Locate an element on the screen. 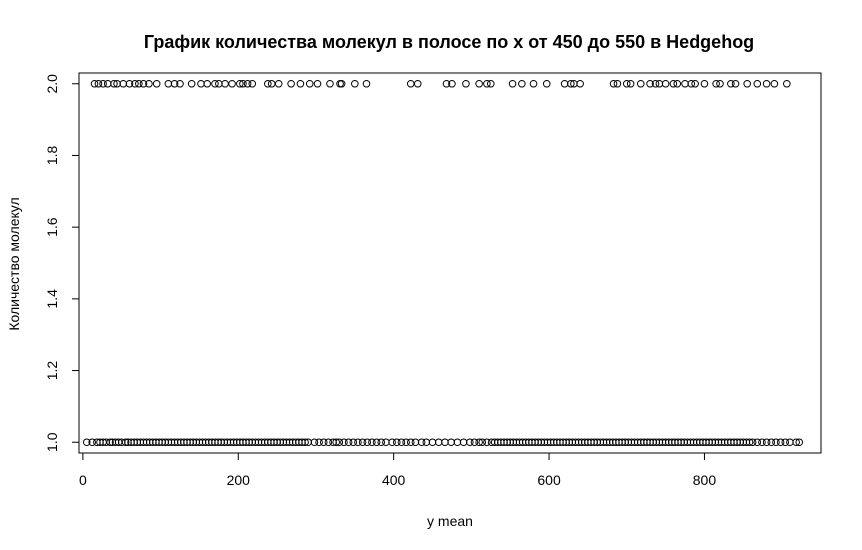 This screenshot has height=550, width=862. y-tick-label: 1.4 is located at coordinates (52, 299).